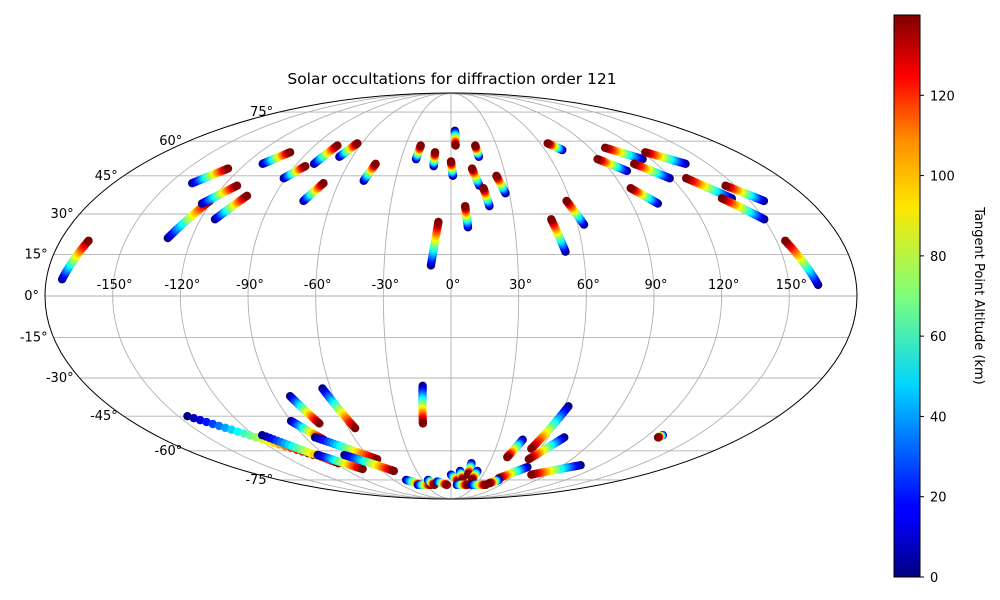 This screenshot has width=1000, height=600. What do you see at coordinates (36, 254) in the screenshot?
I see `lat-tick-label: 15°` at bounding box center [36, 254].